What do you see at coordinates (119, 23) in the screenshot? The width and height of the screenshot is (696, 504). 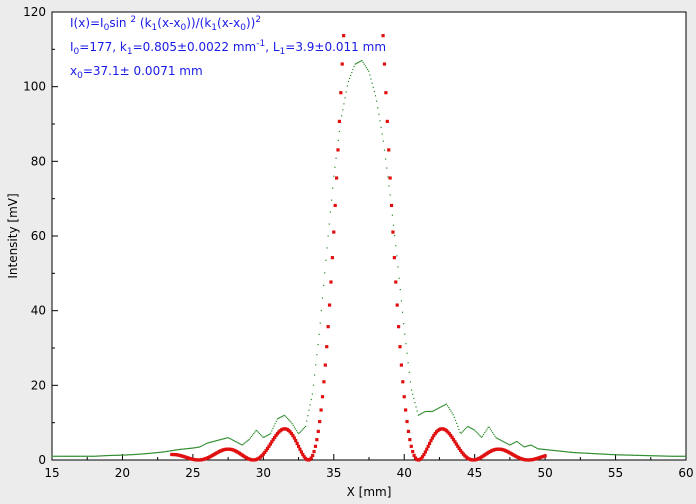 I see `annotation-text: sin` at bounding box center [119, 23].